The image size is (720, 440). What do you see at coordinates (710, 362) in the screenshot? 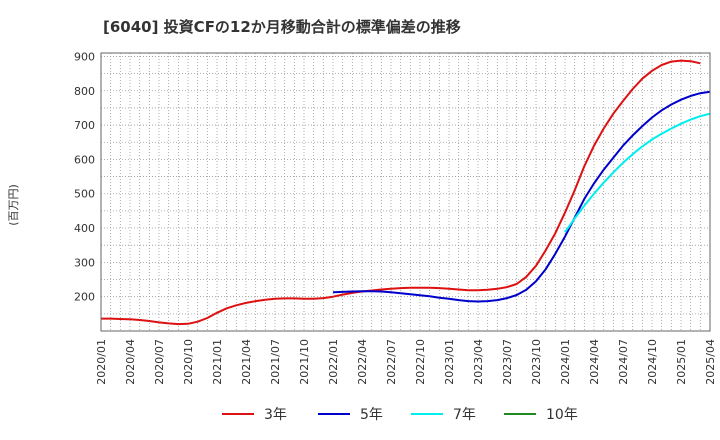
I see `x-tick-label: 2025/04` at bounding box center [710, 362].